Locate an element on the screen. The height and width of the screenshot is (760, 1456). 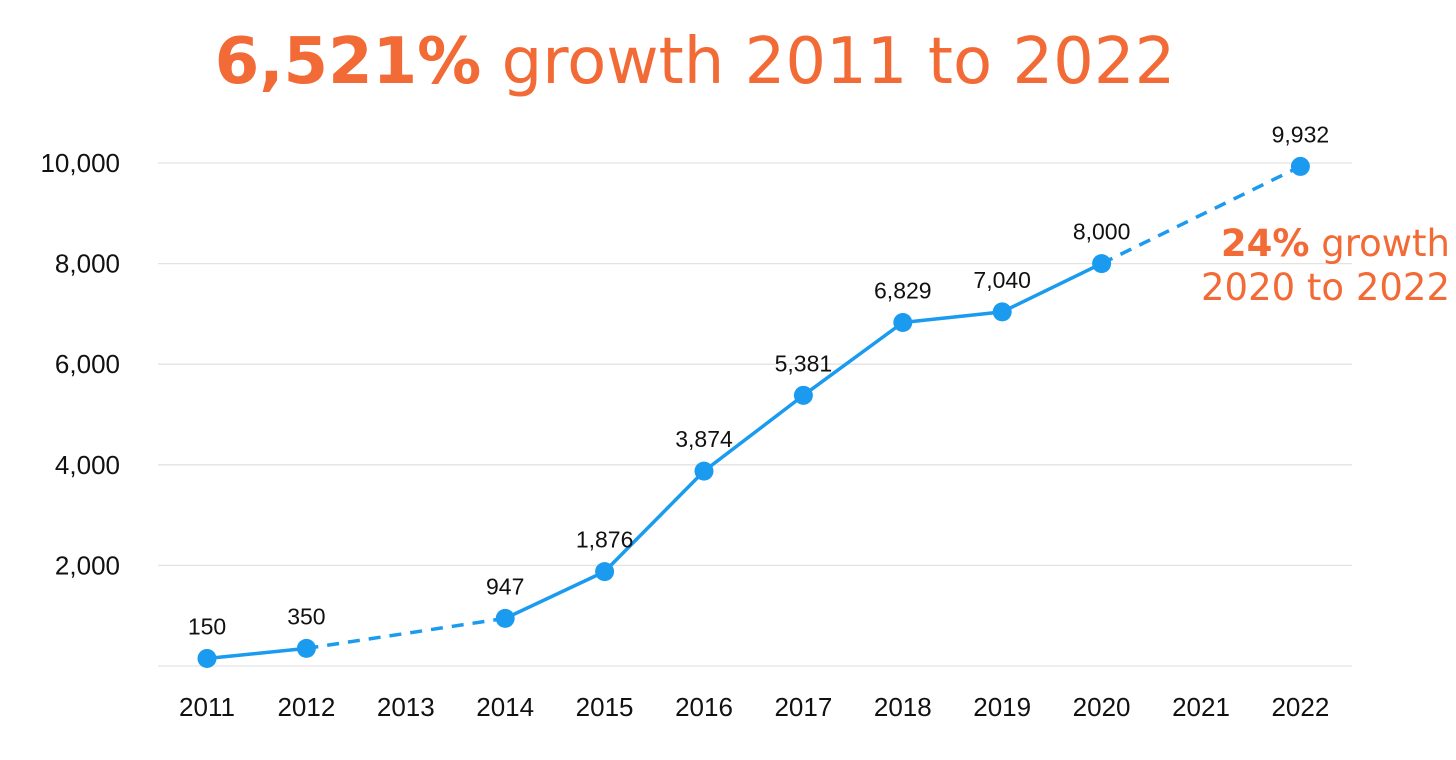
data-label: 3,874 is located at coordinates (704, 439).